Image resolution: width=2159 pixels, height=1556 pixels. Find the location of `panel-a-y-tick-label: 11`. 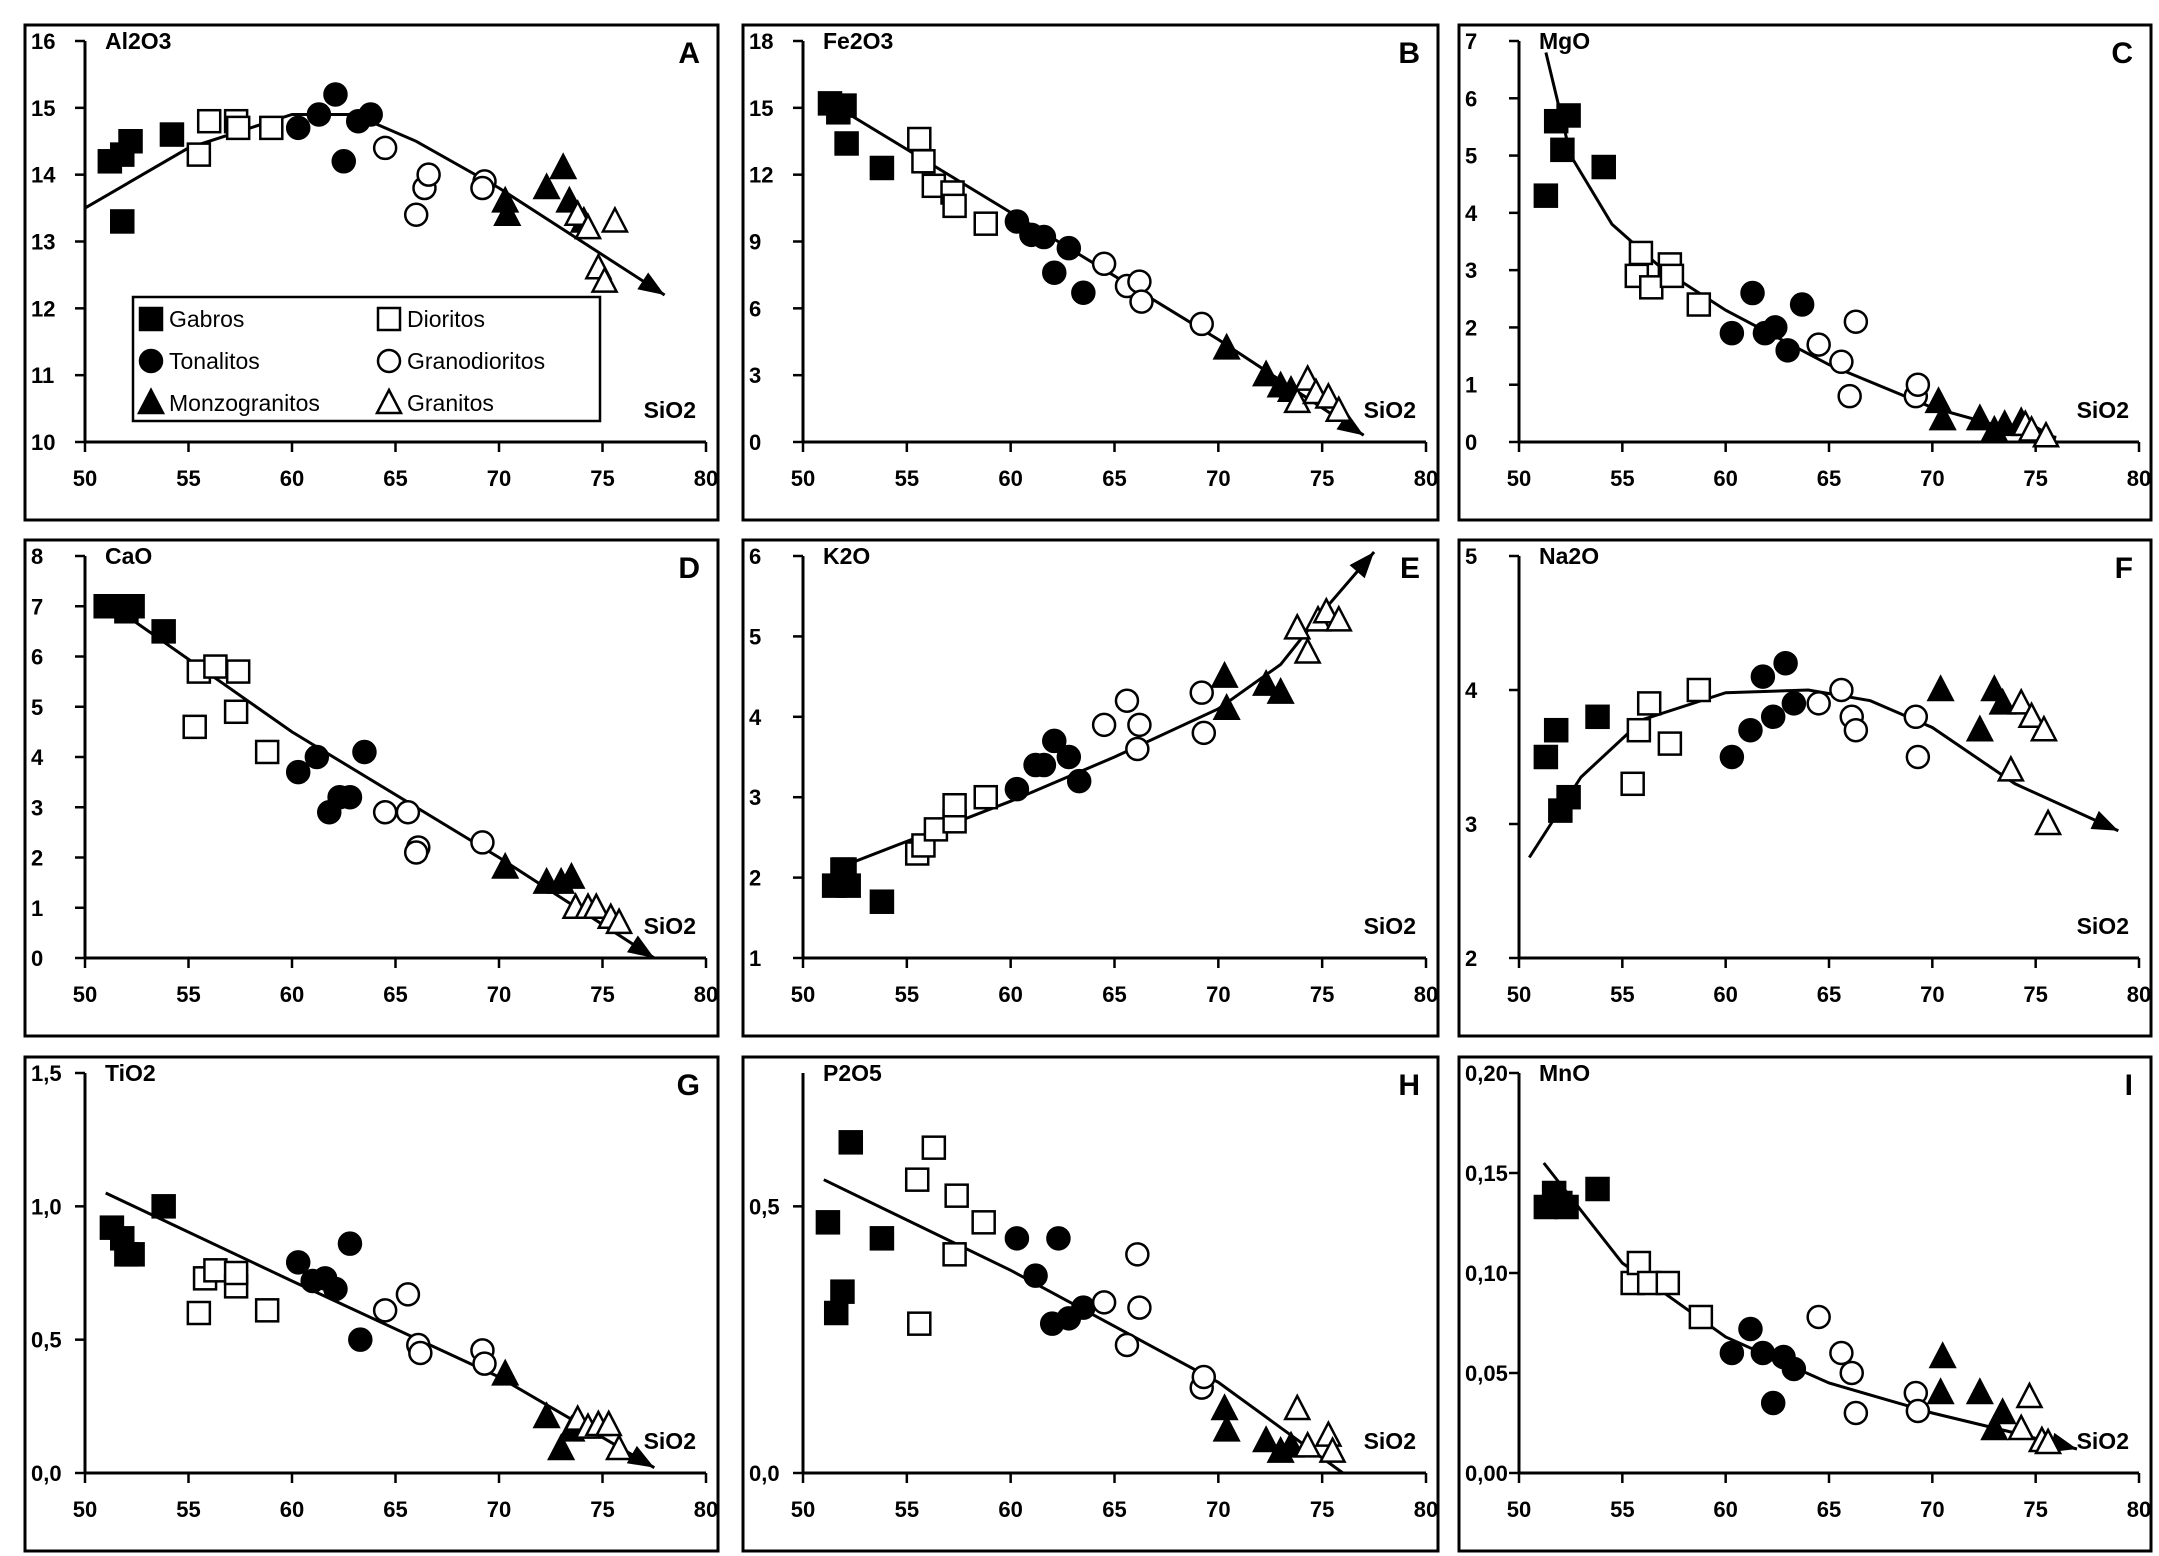

panel-a-y-tick-label: 11 is located at coordinates (42, 375).